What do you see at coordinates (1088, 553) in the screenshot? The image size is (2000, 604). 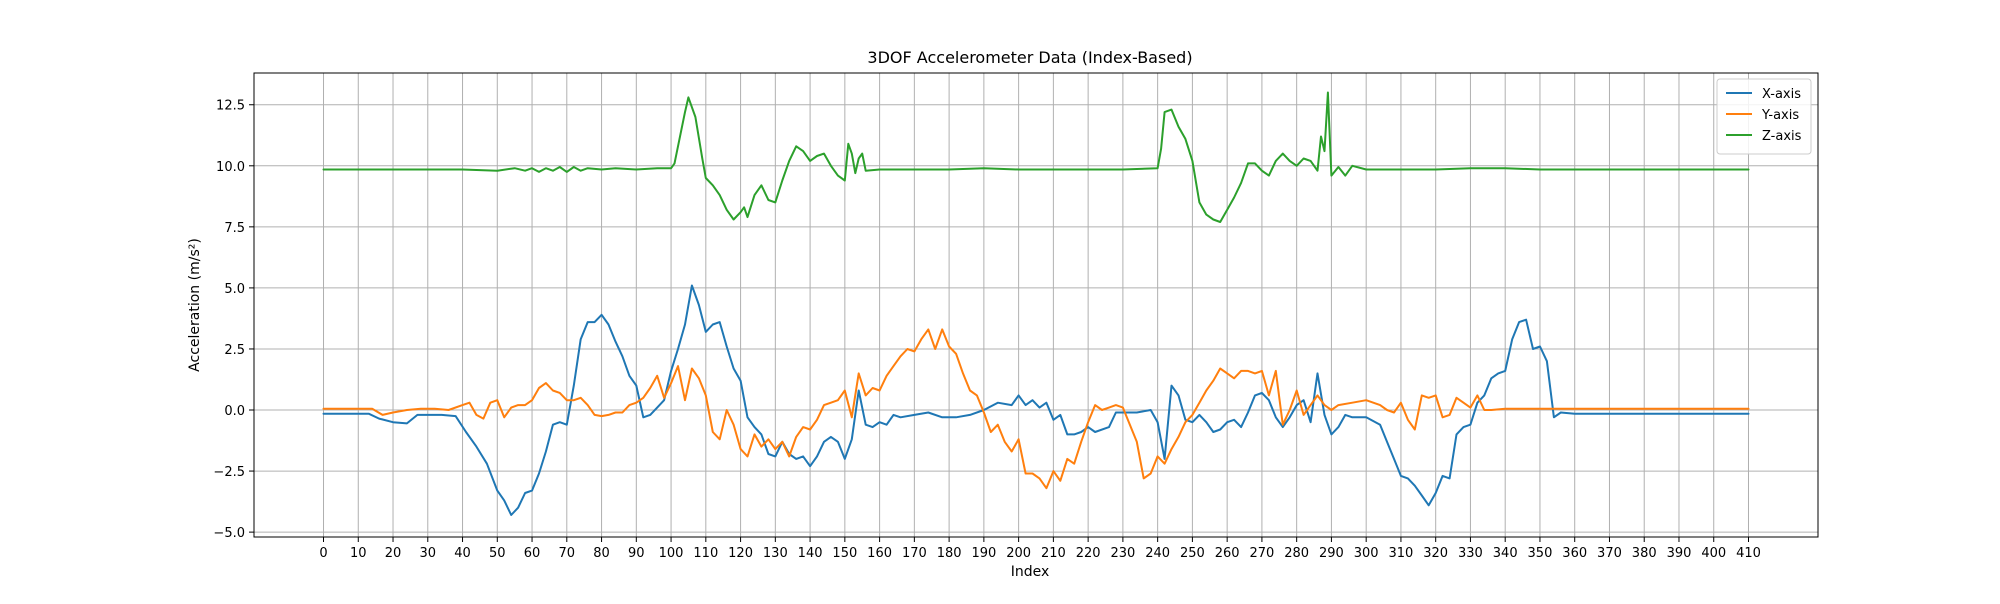 I see `x-tick-label: 220` at bounding box center [1088, 553].